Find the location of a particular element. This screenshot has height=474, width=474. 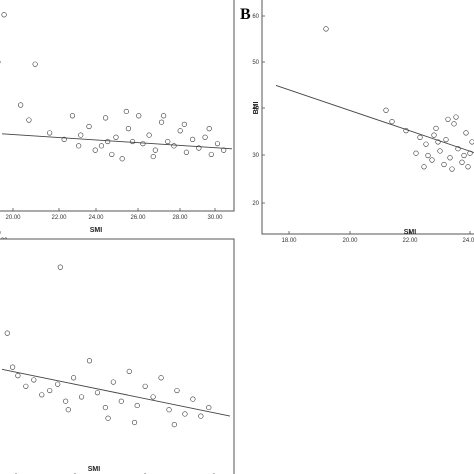

x-tick-label: 20.00 is located at coordinates (13, 218).